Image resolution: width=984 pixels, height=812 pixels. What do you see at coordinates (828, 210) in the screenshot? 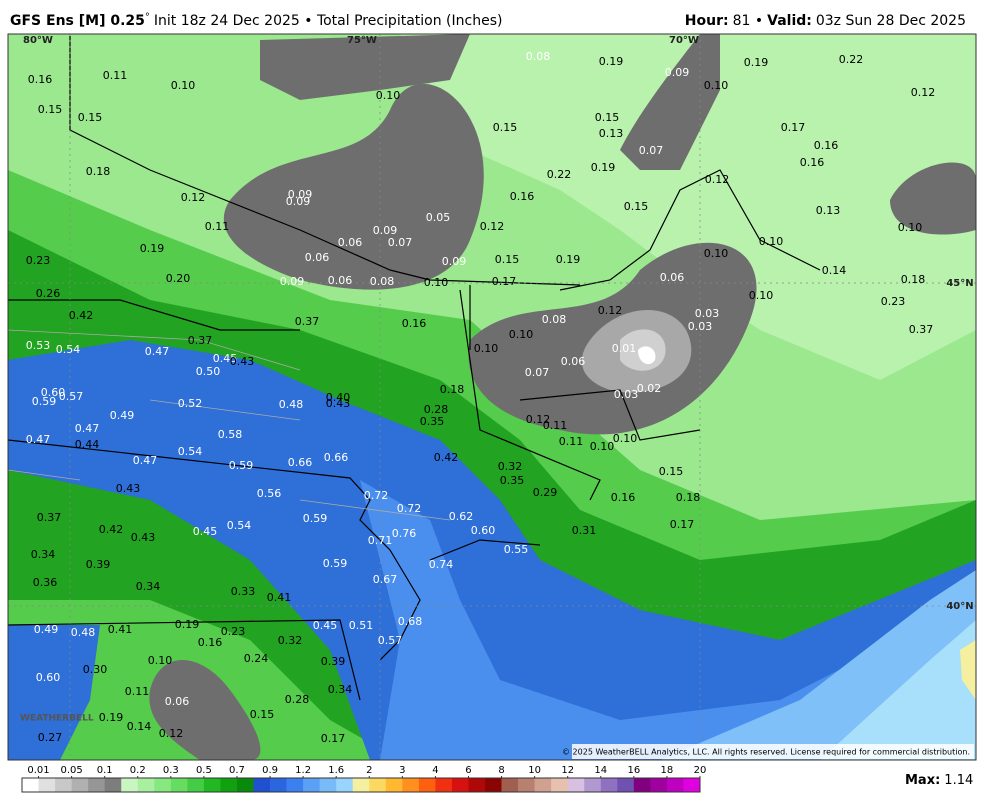
I see `map-value: 0.13` at bounding box center [828, 210].